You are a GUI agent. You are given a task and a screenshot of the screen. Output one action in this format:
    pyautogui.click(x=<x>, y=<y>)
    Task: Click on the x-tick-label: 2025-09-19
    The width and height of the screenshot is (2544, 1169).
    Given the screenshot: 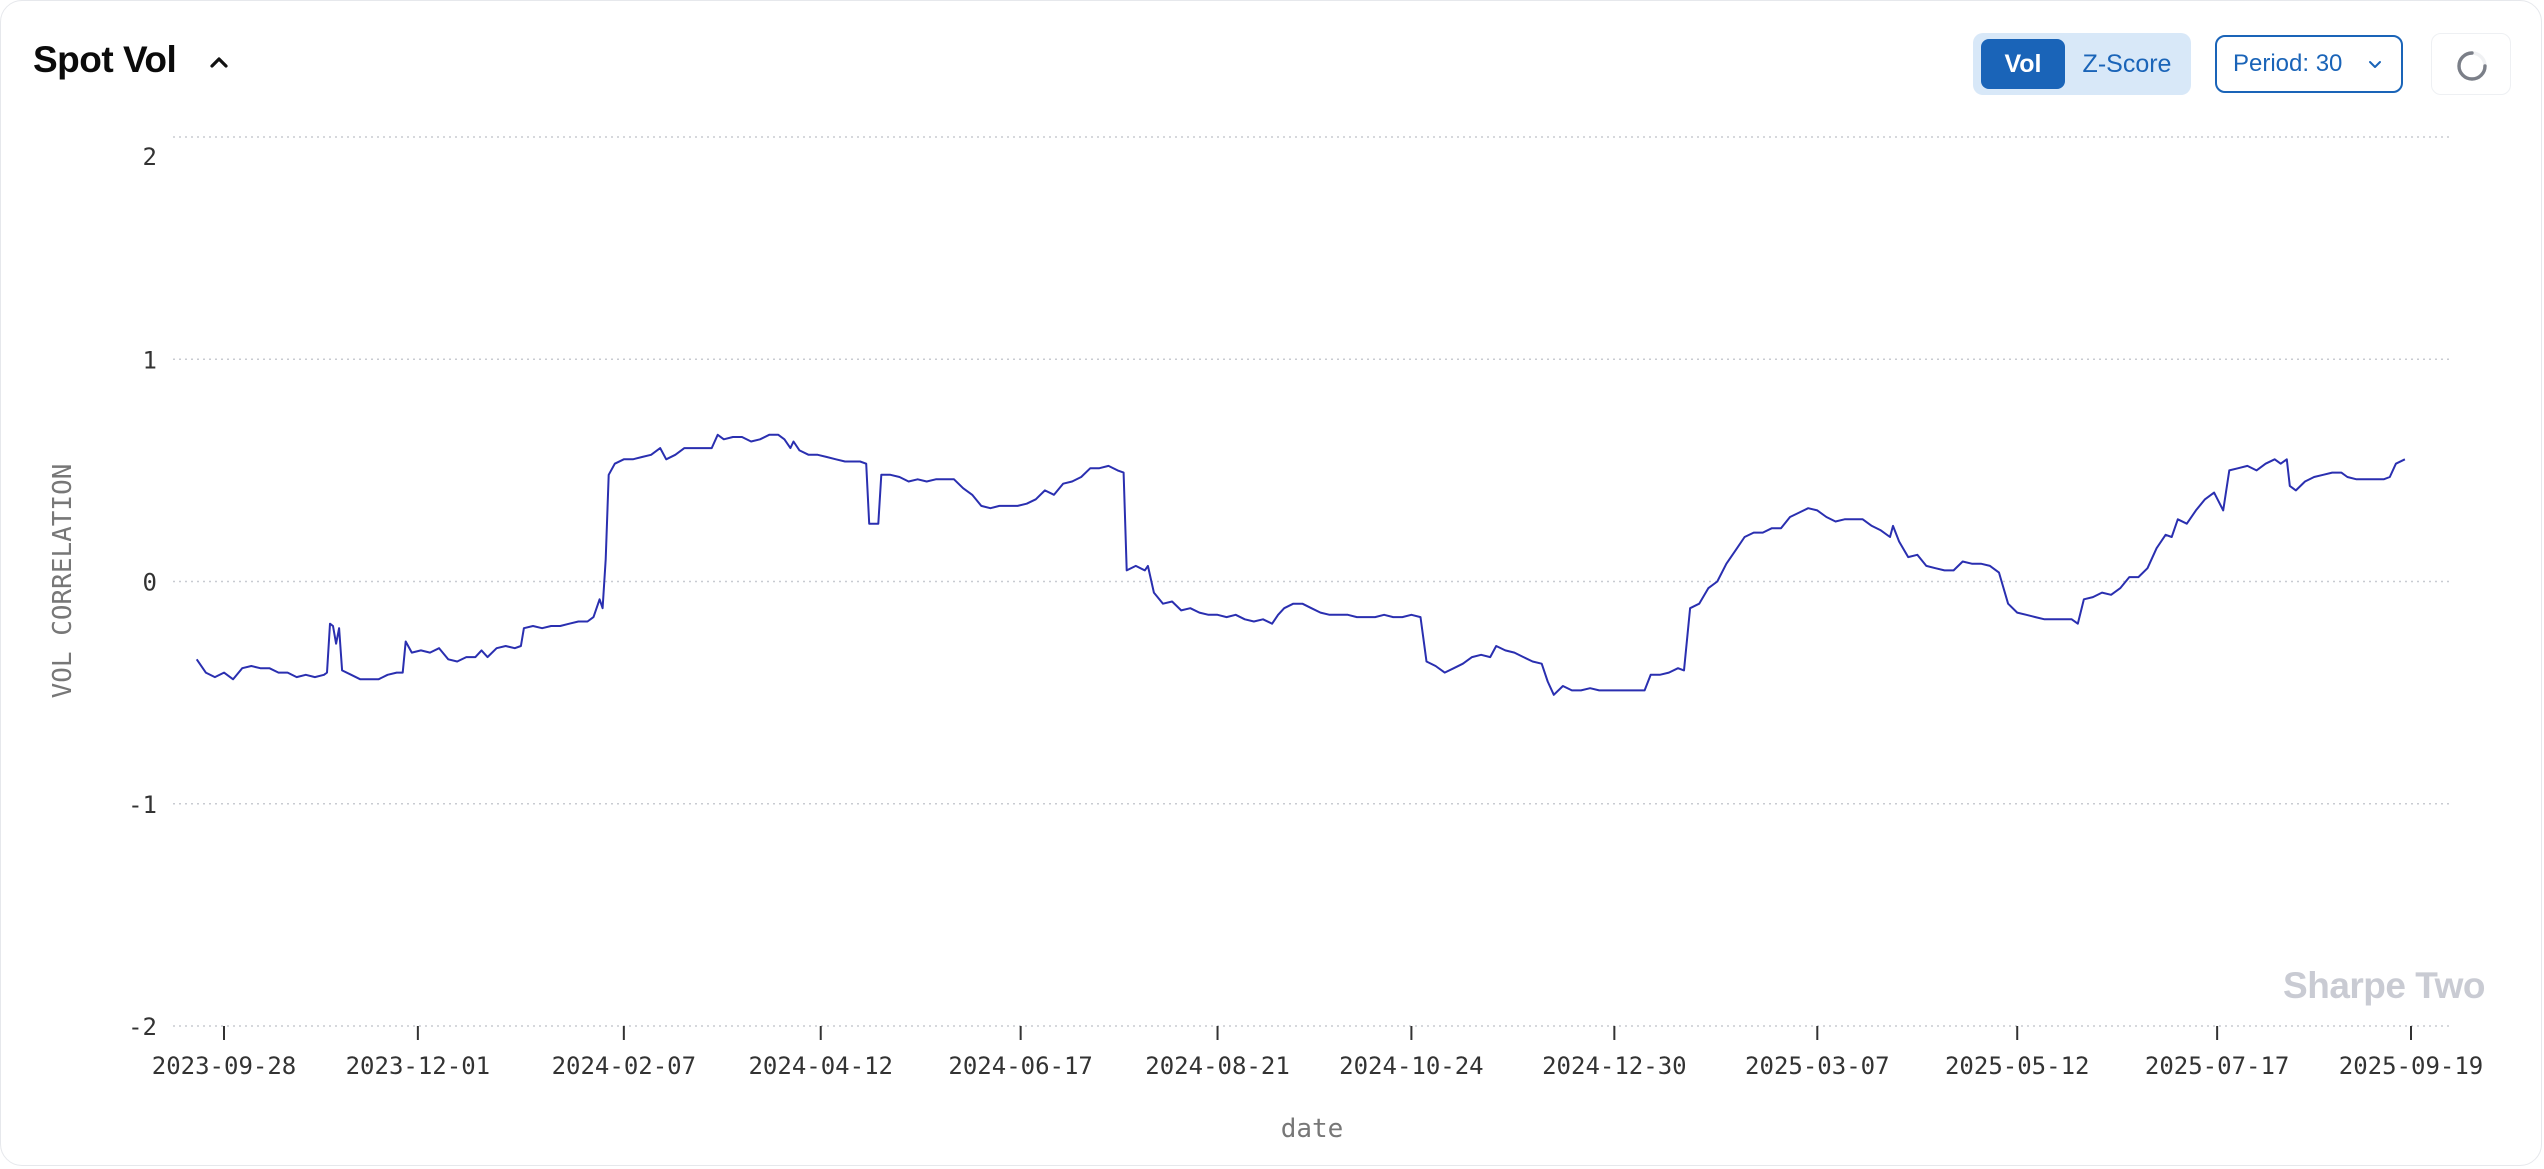 What is the action you would take?
    pyautogui.click(x=2411, y=1066)
    